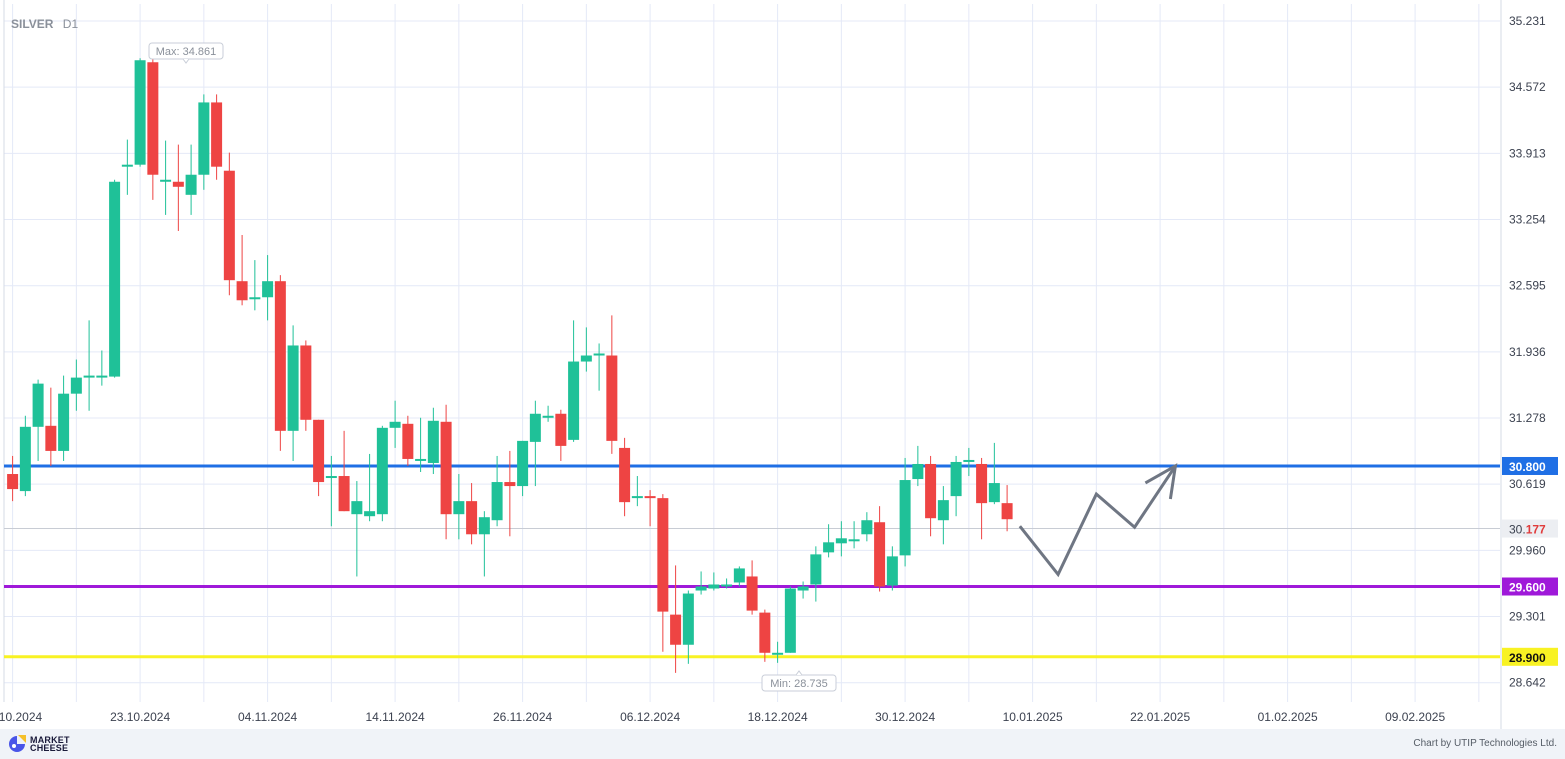  I want to click on y-tick-label: 34.572, so click(1527, 87).